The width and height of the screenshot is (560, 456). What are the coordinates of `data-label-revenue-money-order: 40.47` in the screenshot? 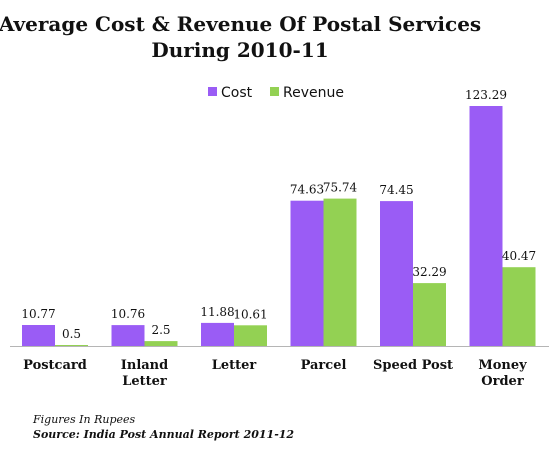 It's located at (519, 256).